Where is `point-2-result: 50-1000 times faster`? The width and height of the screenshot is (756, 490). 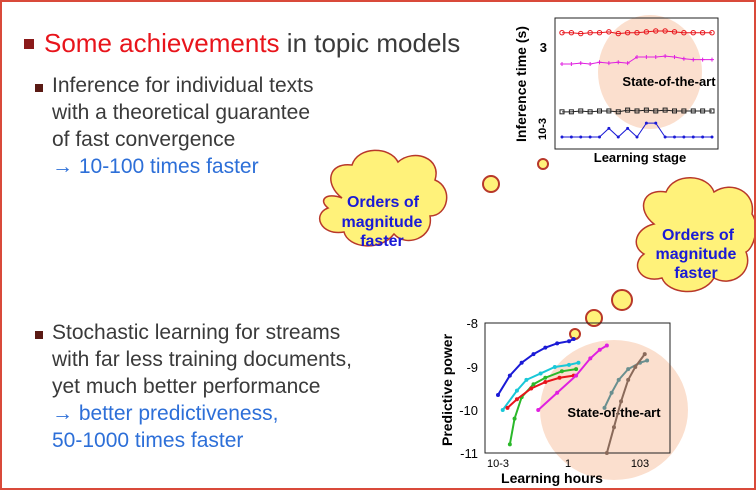 point-2-result: 50-1000 times faster is located at coordinates (148, 440).